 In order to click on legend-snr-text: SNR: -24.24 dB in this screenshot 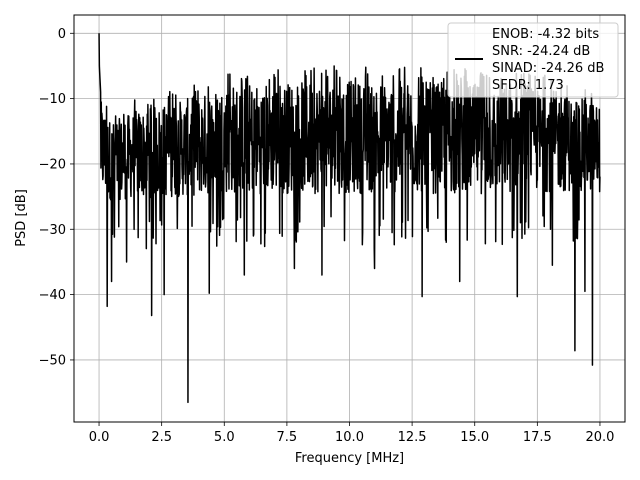, I will do `click(541, 51)`.